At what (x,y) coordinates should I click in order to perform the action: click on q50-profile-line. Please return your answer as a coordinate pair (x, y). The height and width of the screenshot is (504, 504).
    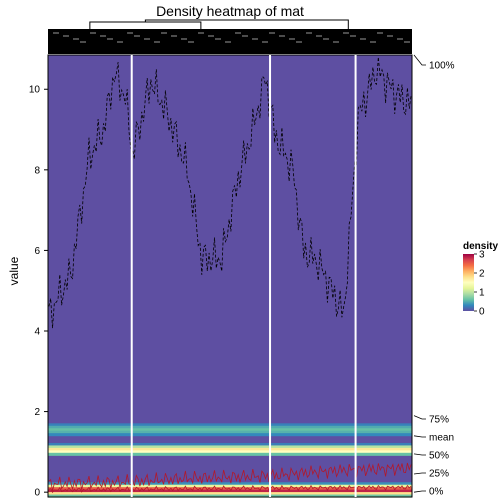
    Looking at the image, I should click on (230, 489).